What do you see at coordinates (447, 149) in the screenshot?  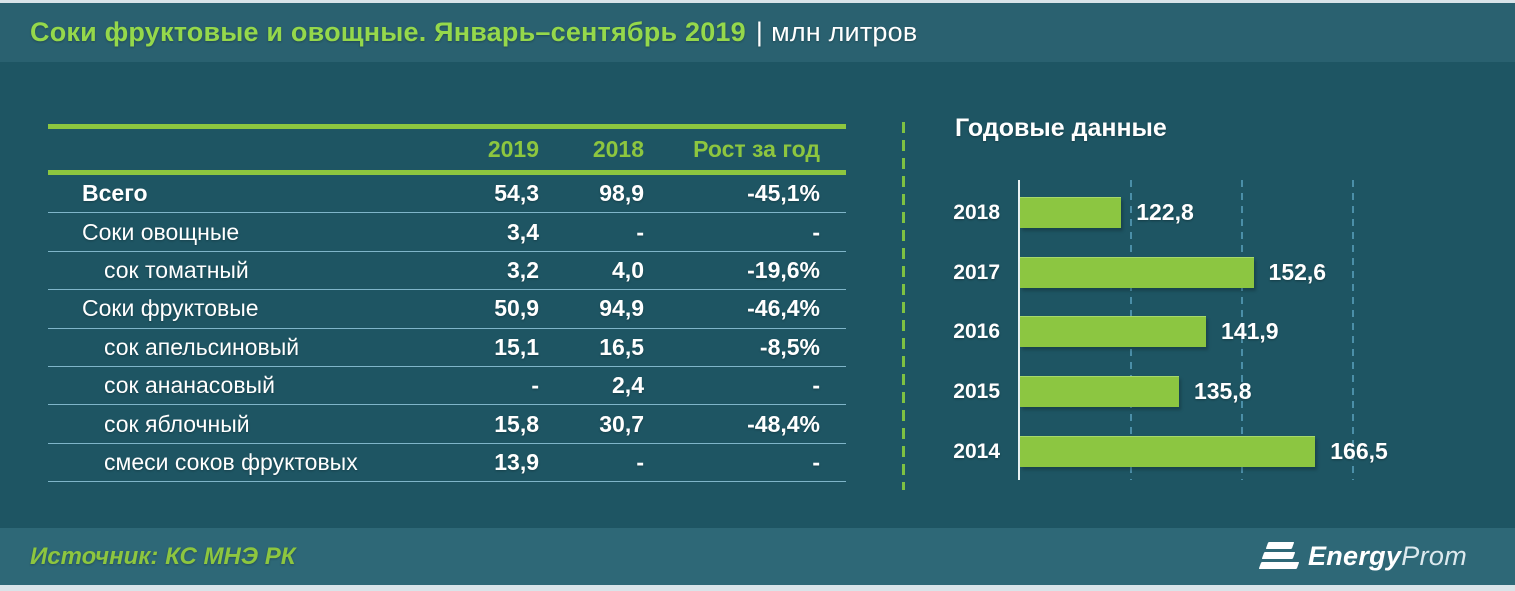 I see `table-header-row: 2019 2018 Рост за год` at bounding box center [447, 149].